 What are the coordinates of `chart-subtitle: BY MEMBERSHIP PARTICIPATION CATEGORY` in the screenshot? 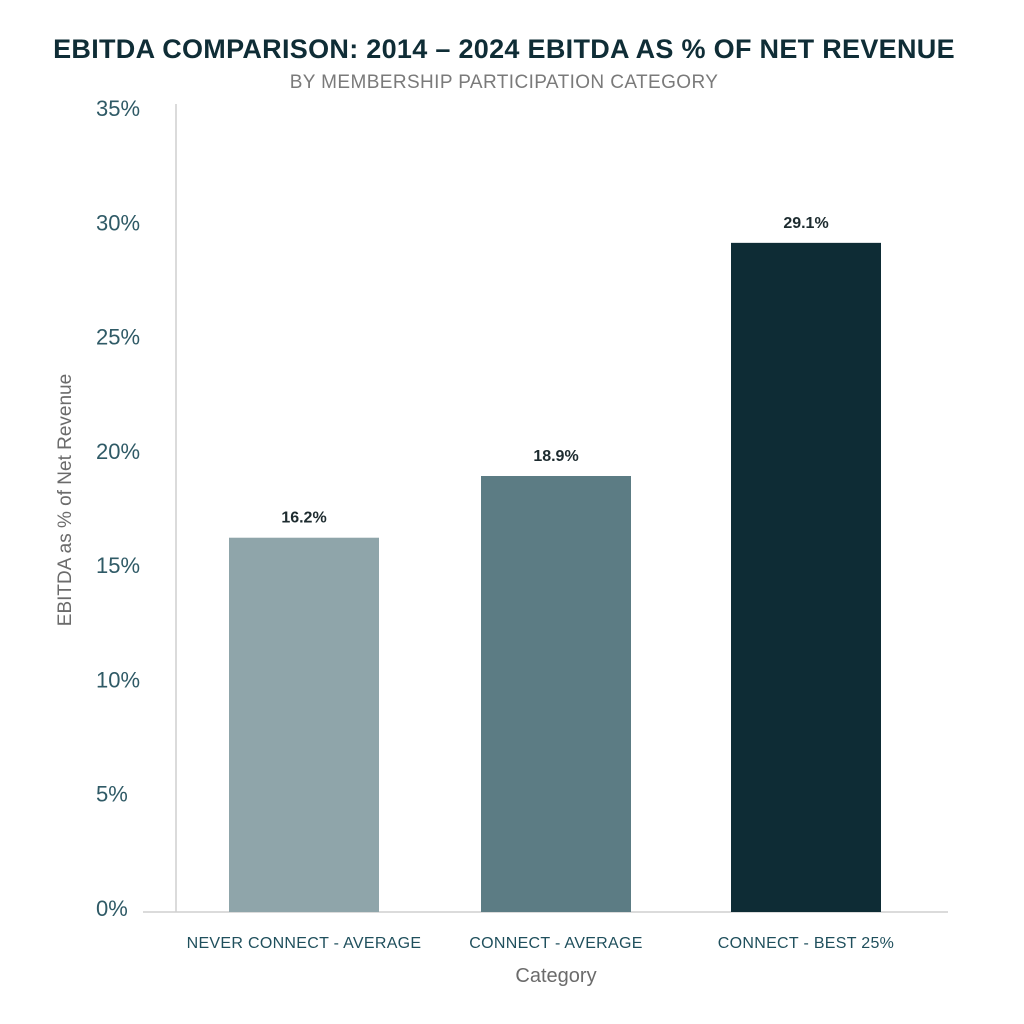 It's located at (504, 82).